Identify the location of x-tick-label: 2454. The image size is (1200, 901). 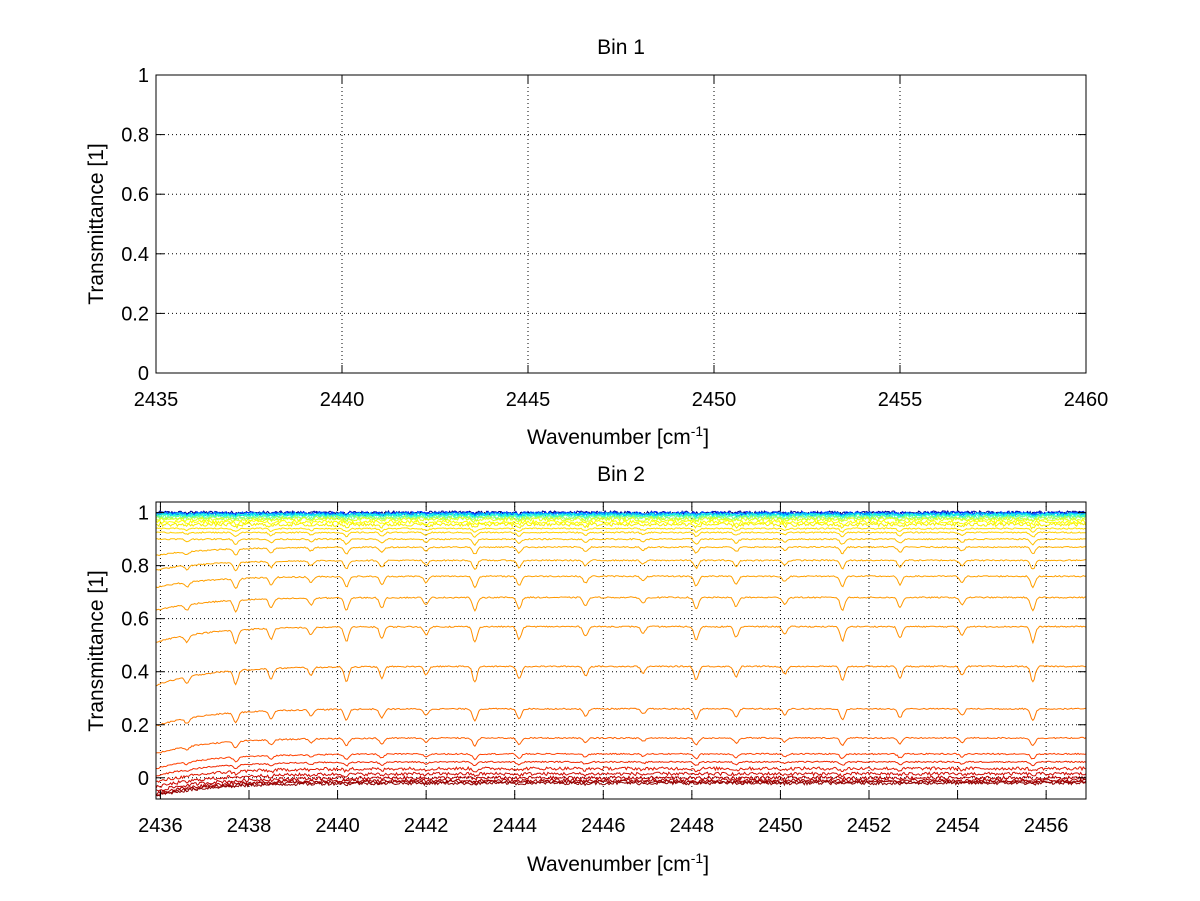
(957, 826).